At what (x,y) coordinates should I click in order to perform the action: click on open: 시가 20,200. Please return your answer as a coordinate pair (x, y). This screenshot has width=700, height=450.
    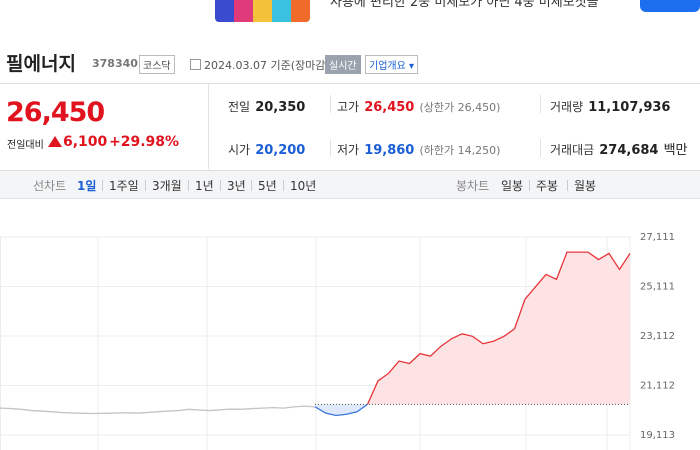
    Looking at the image, I should click on (266, 148).